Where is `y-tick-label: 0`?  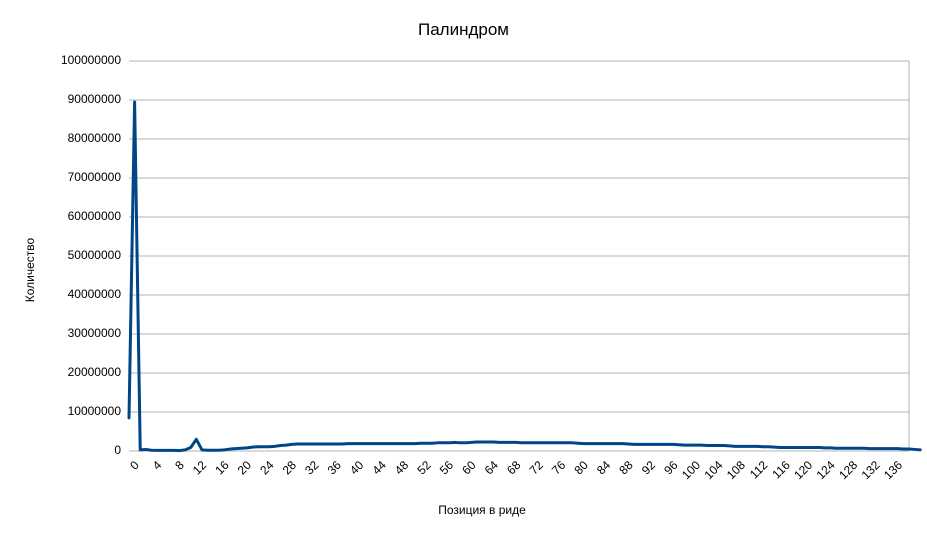
y-tick-label: 0 is located at coordinates (117, 450).